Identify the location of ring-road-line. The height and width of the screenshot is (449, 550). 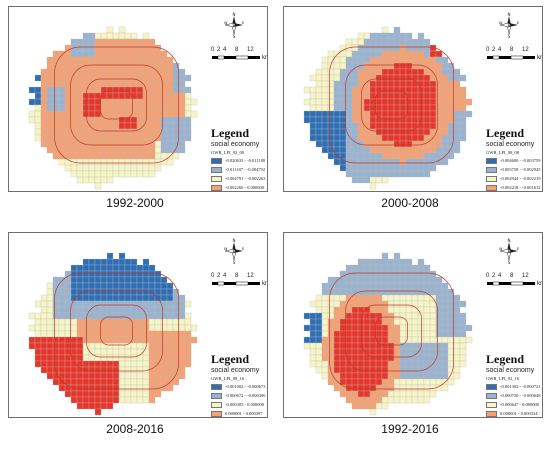
(116, 105).